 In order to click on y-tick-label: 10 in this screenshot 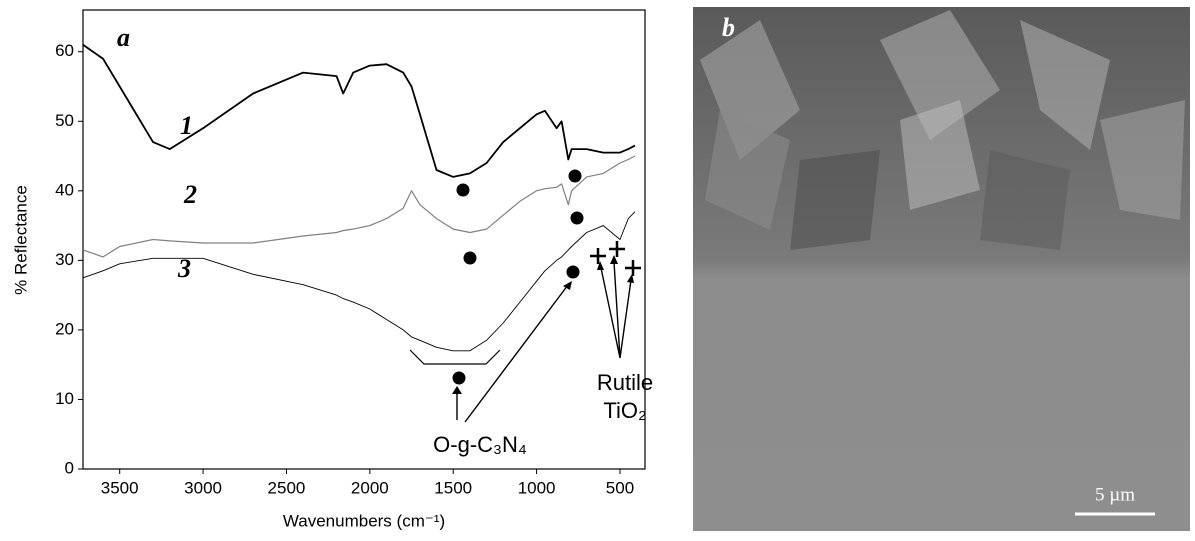, I will do `click(64, 398)`.